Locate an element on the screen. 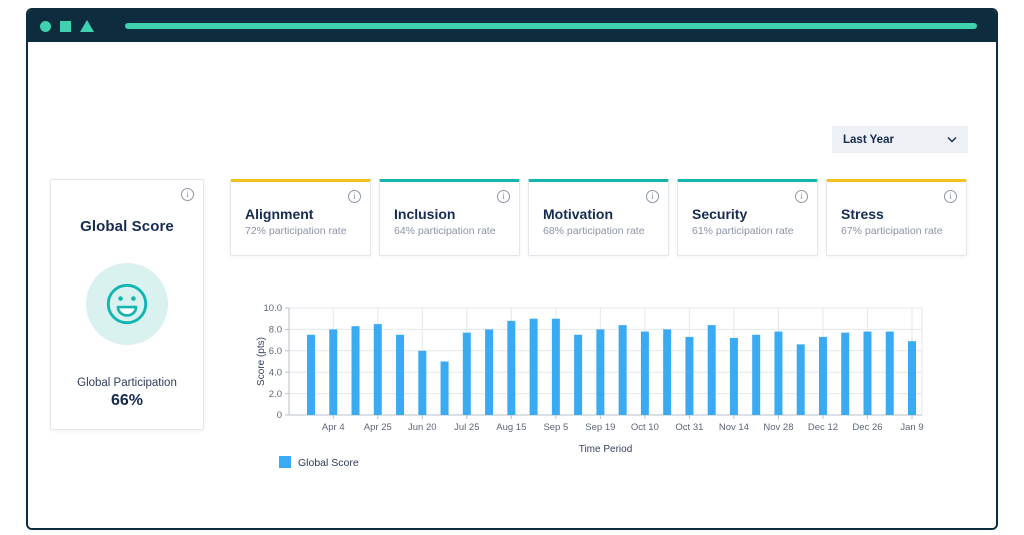 The height and width of the screenshot is (535, 1024). x-tick-label: Jun 20 is located at coordinates (422, 427).